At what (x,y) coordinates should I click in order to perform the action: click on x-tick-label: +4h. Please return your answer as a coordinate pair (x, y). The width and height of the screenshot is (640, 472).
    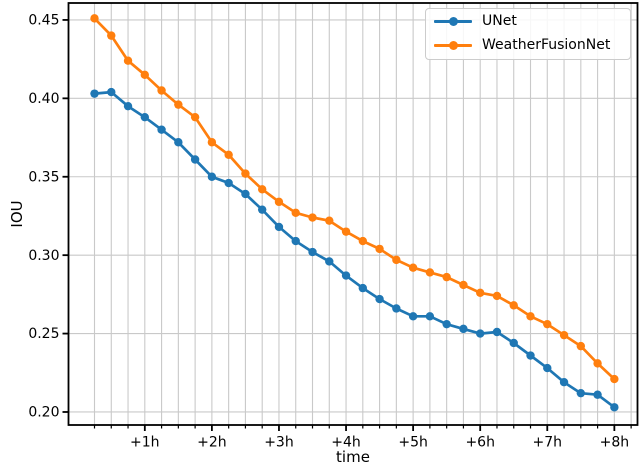
    Looking at the image, I should click on (346, 443).